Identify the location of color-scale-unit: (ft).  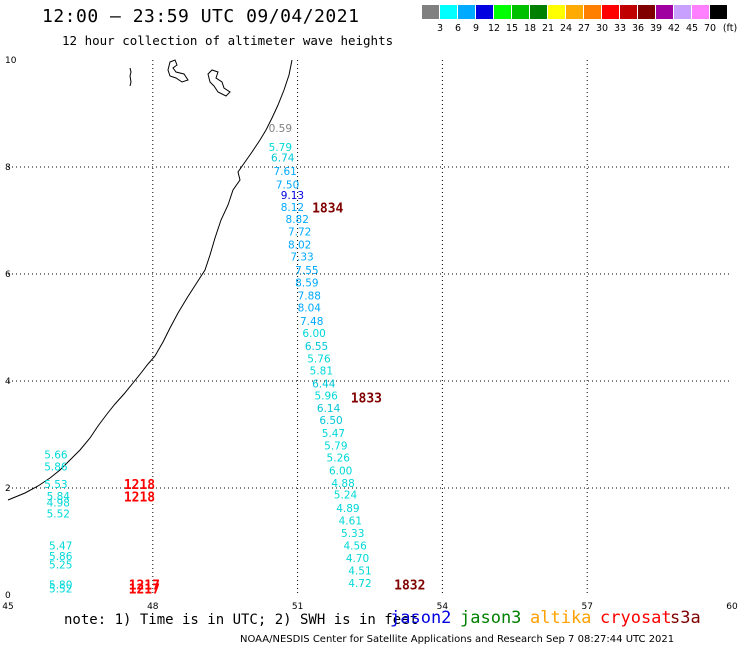
(730, 28).